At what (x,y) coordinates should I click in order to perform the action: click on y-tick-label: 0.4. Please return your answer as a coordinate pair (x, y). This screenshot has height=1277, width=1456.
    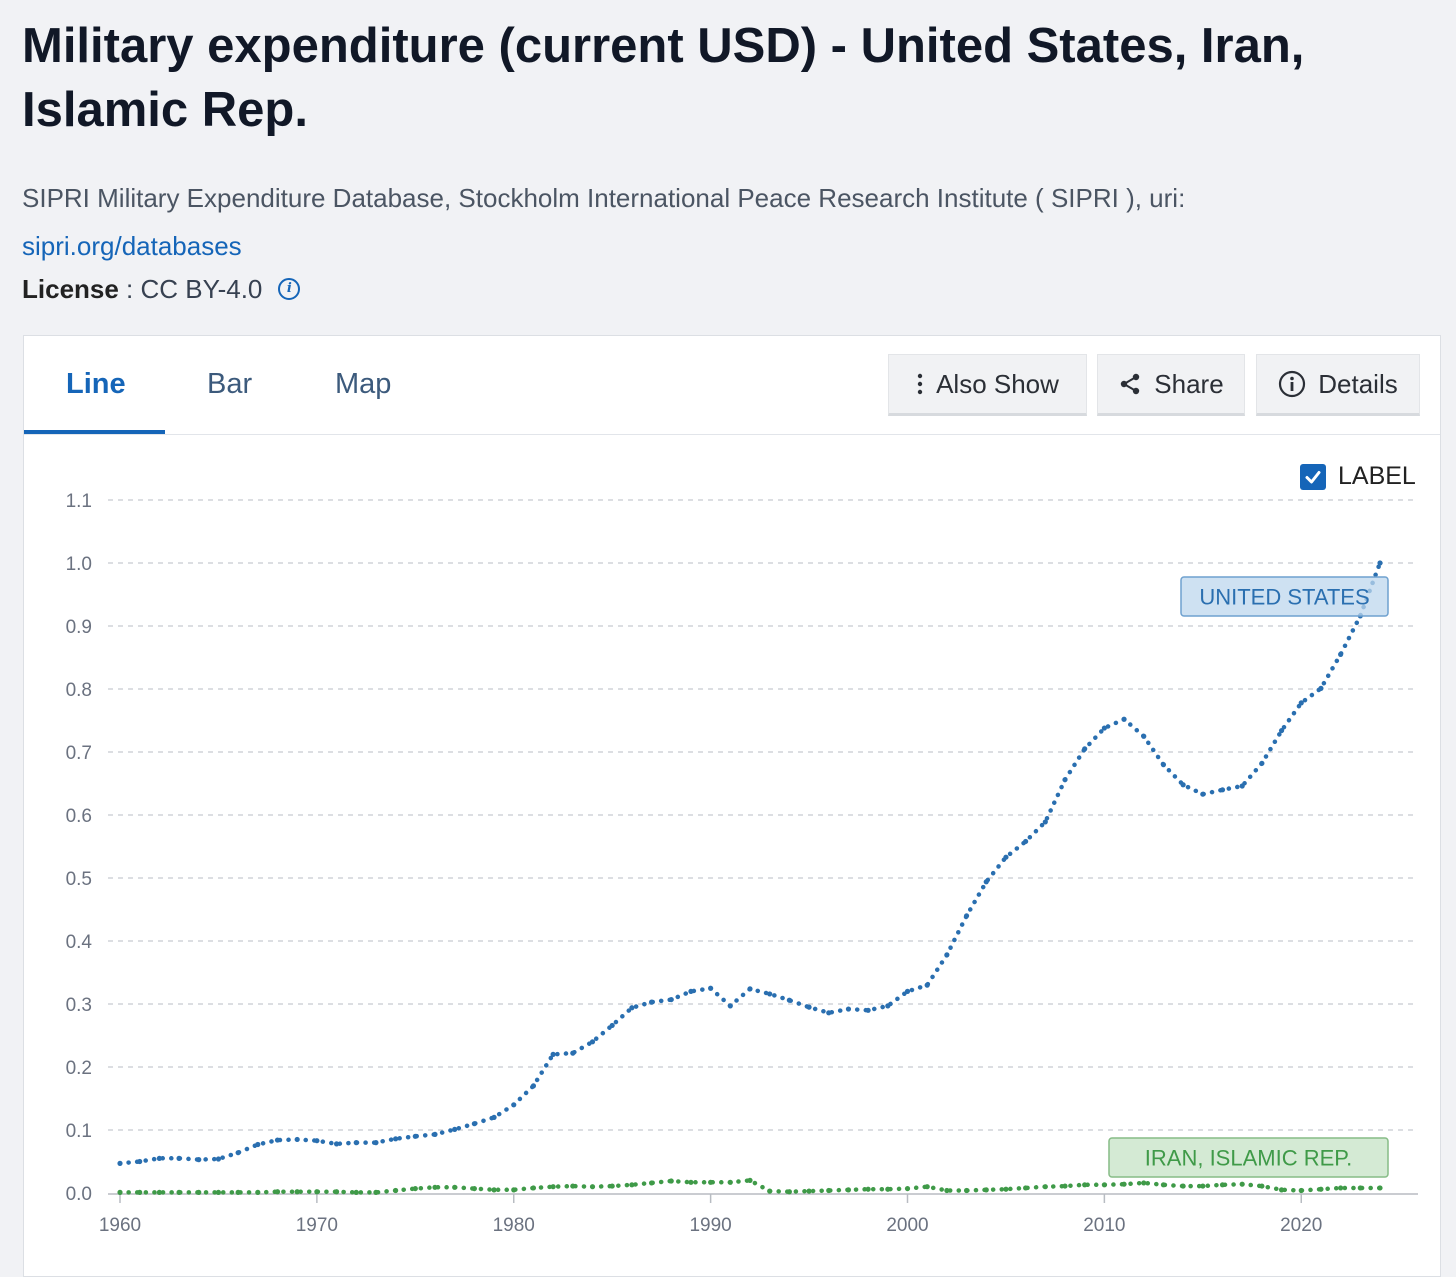
    Looking at the image, I should click on (79, 942).